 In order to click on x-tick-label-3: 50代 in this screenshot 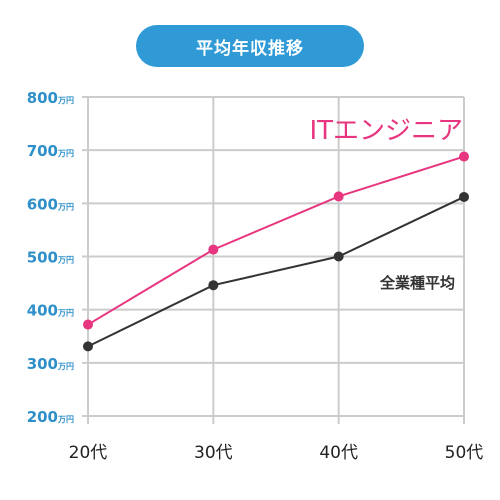, I will do `click(464, 453)`.